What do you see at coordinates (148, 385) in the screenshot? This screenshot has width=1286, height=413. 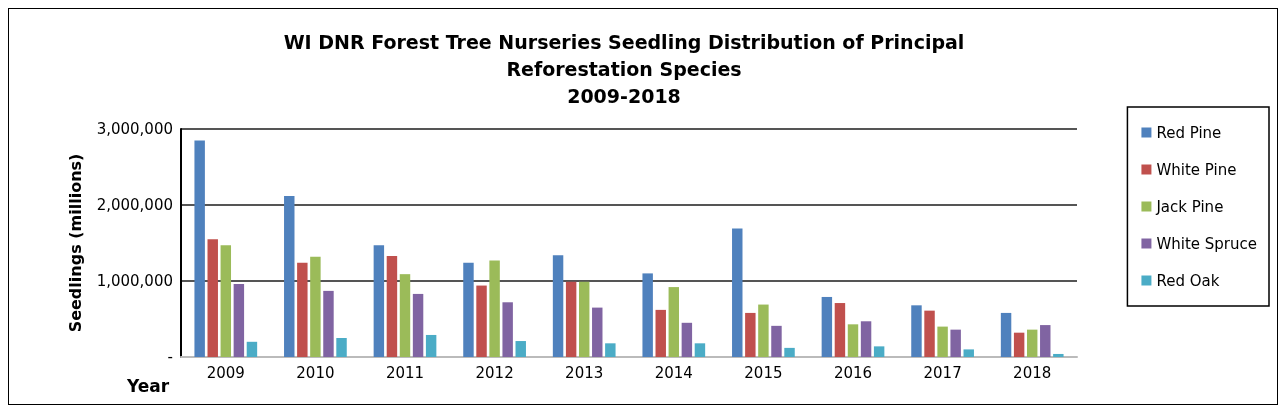 I see `x-axis-title: Year` at bounding box center [148, 385].